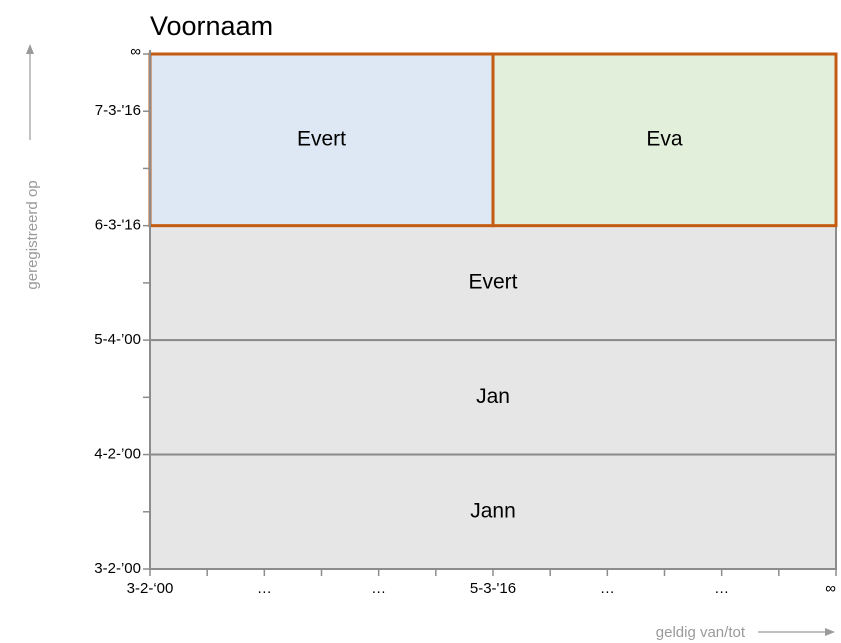 Image resolution: width=841 pixels, height=643 pixels. Describe the element at coordinates (701, 632) in the screenshot. I see `x-axis-label: geldig van/tot` at that location.